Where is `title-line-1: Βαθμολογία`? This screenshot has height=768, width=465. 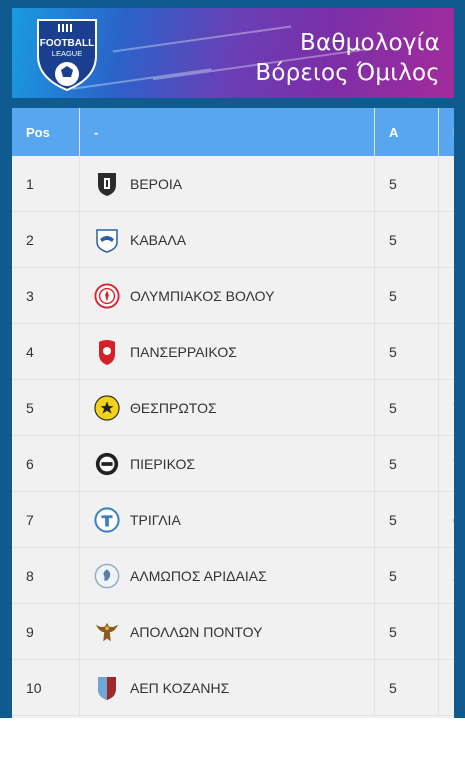 title-line-1: Βαθμολογία is located at coordinates (370, 43).